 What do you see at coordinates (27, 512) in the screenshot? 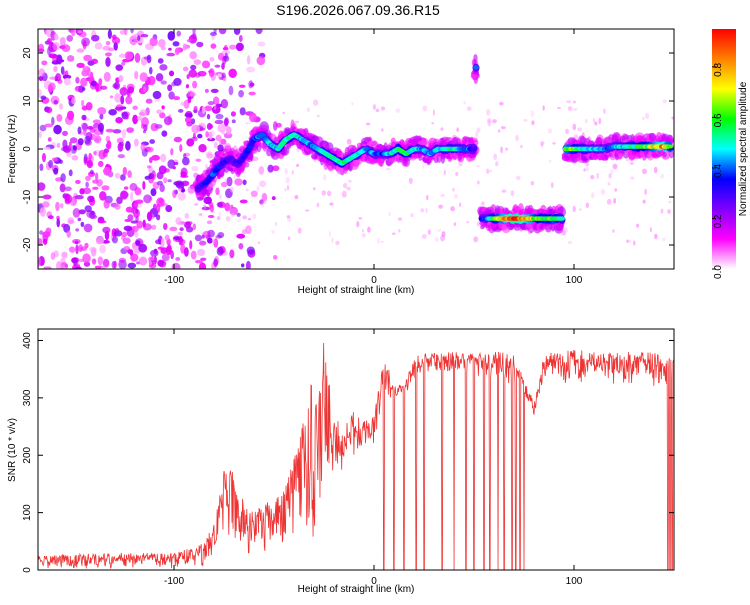
I see `snr-ytick-label: 100` at bounding box center [27, 512].